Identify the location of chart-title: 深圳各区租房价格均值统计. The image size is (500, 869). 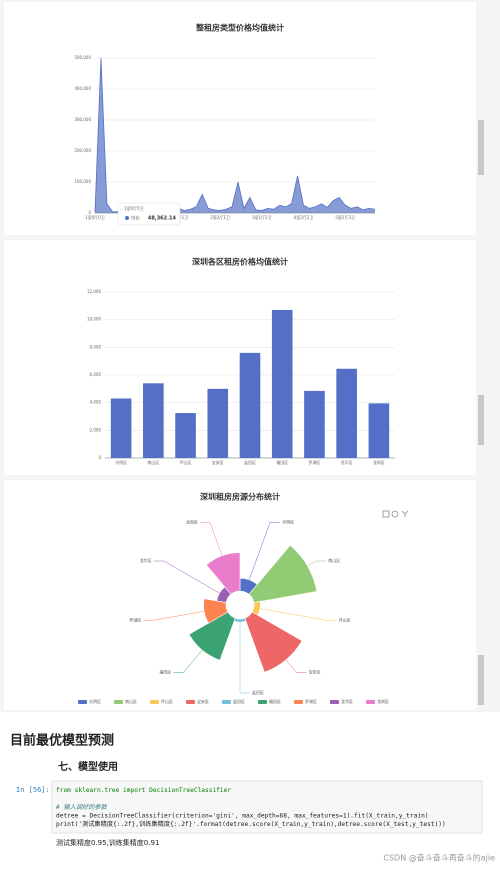
(240, 262).